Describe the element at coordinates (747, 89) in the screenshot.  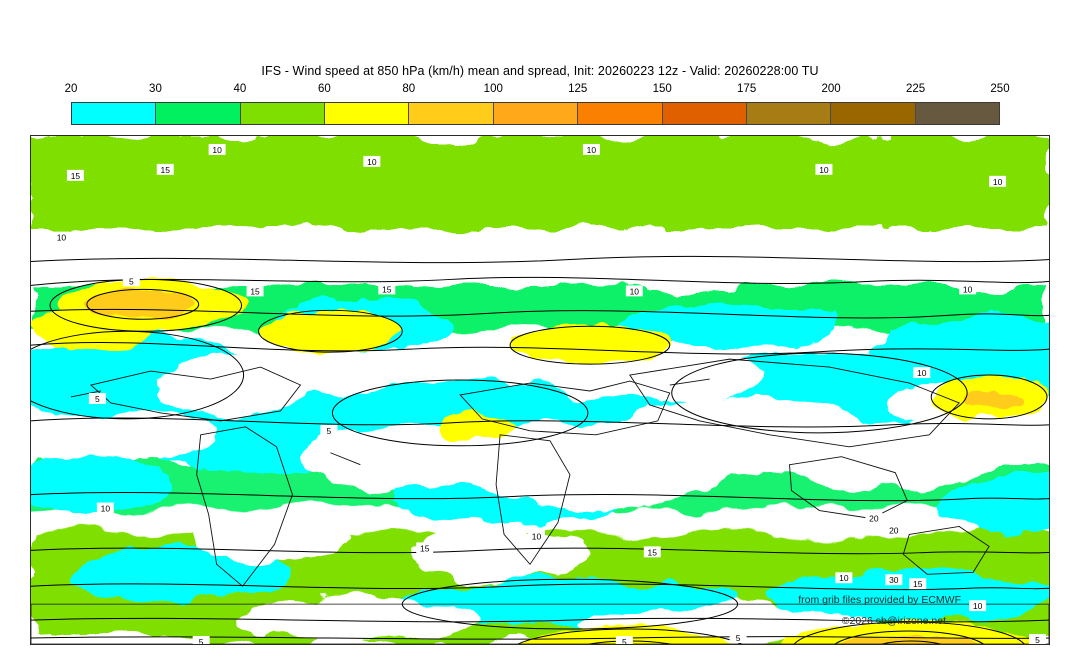
I see `colorbar-tick-175: 175` at that location.